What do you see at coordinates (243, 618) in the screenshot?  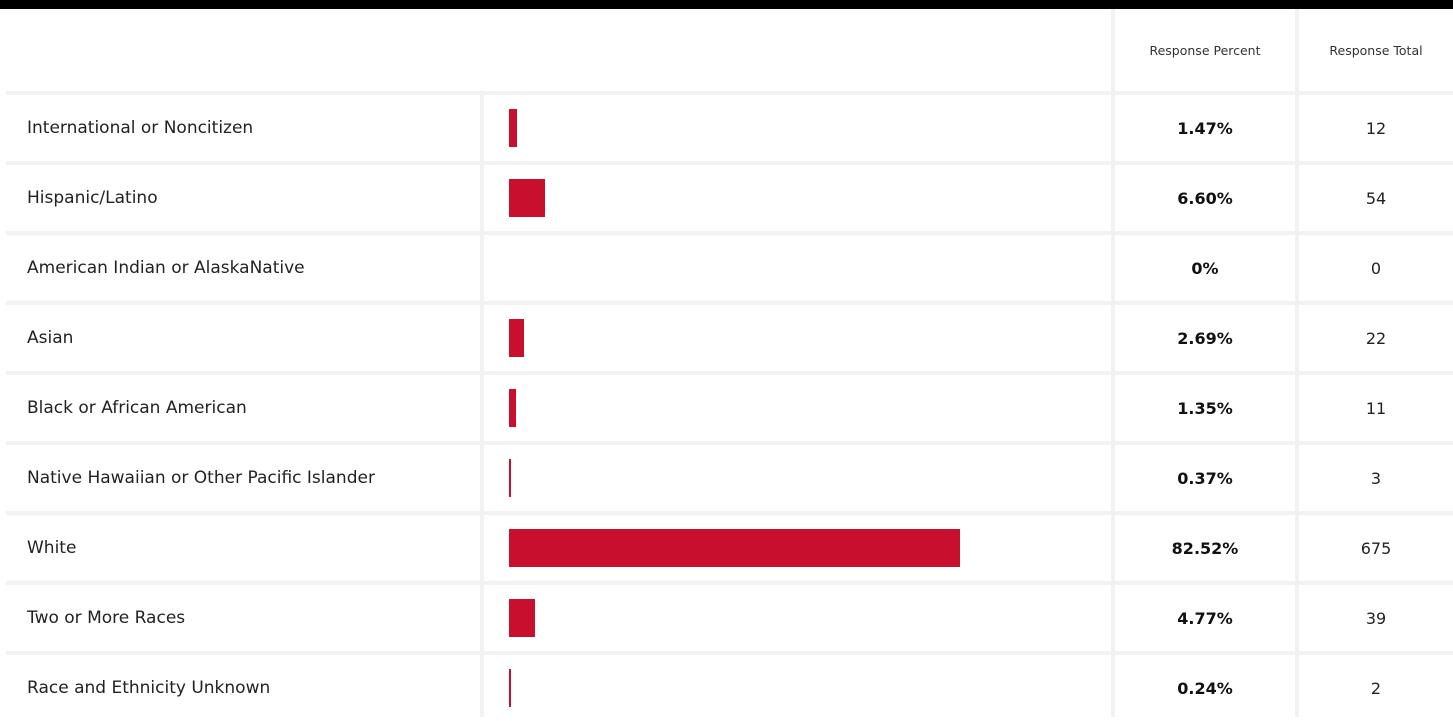 I see `row-label-cell: Two or More Races` at bounding box center [243, 618].